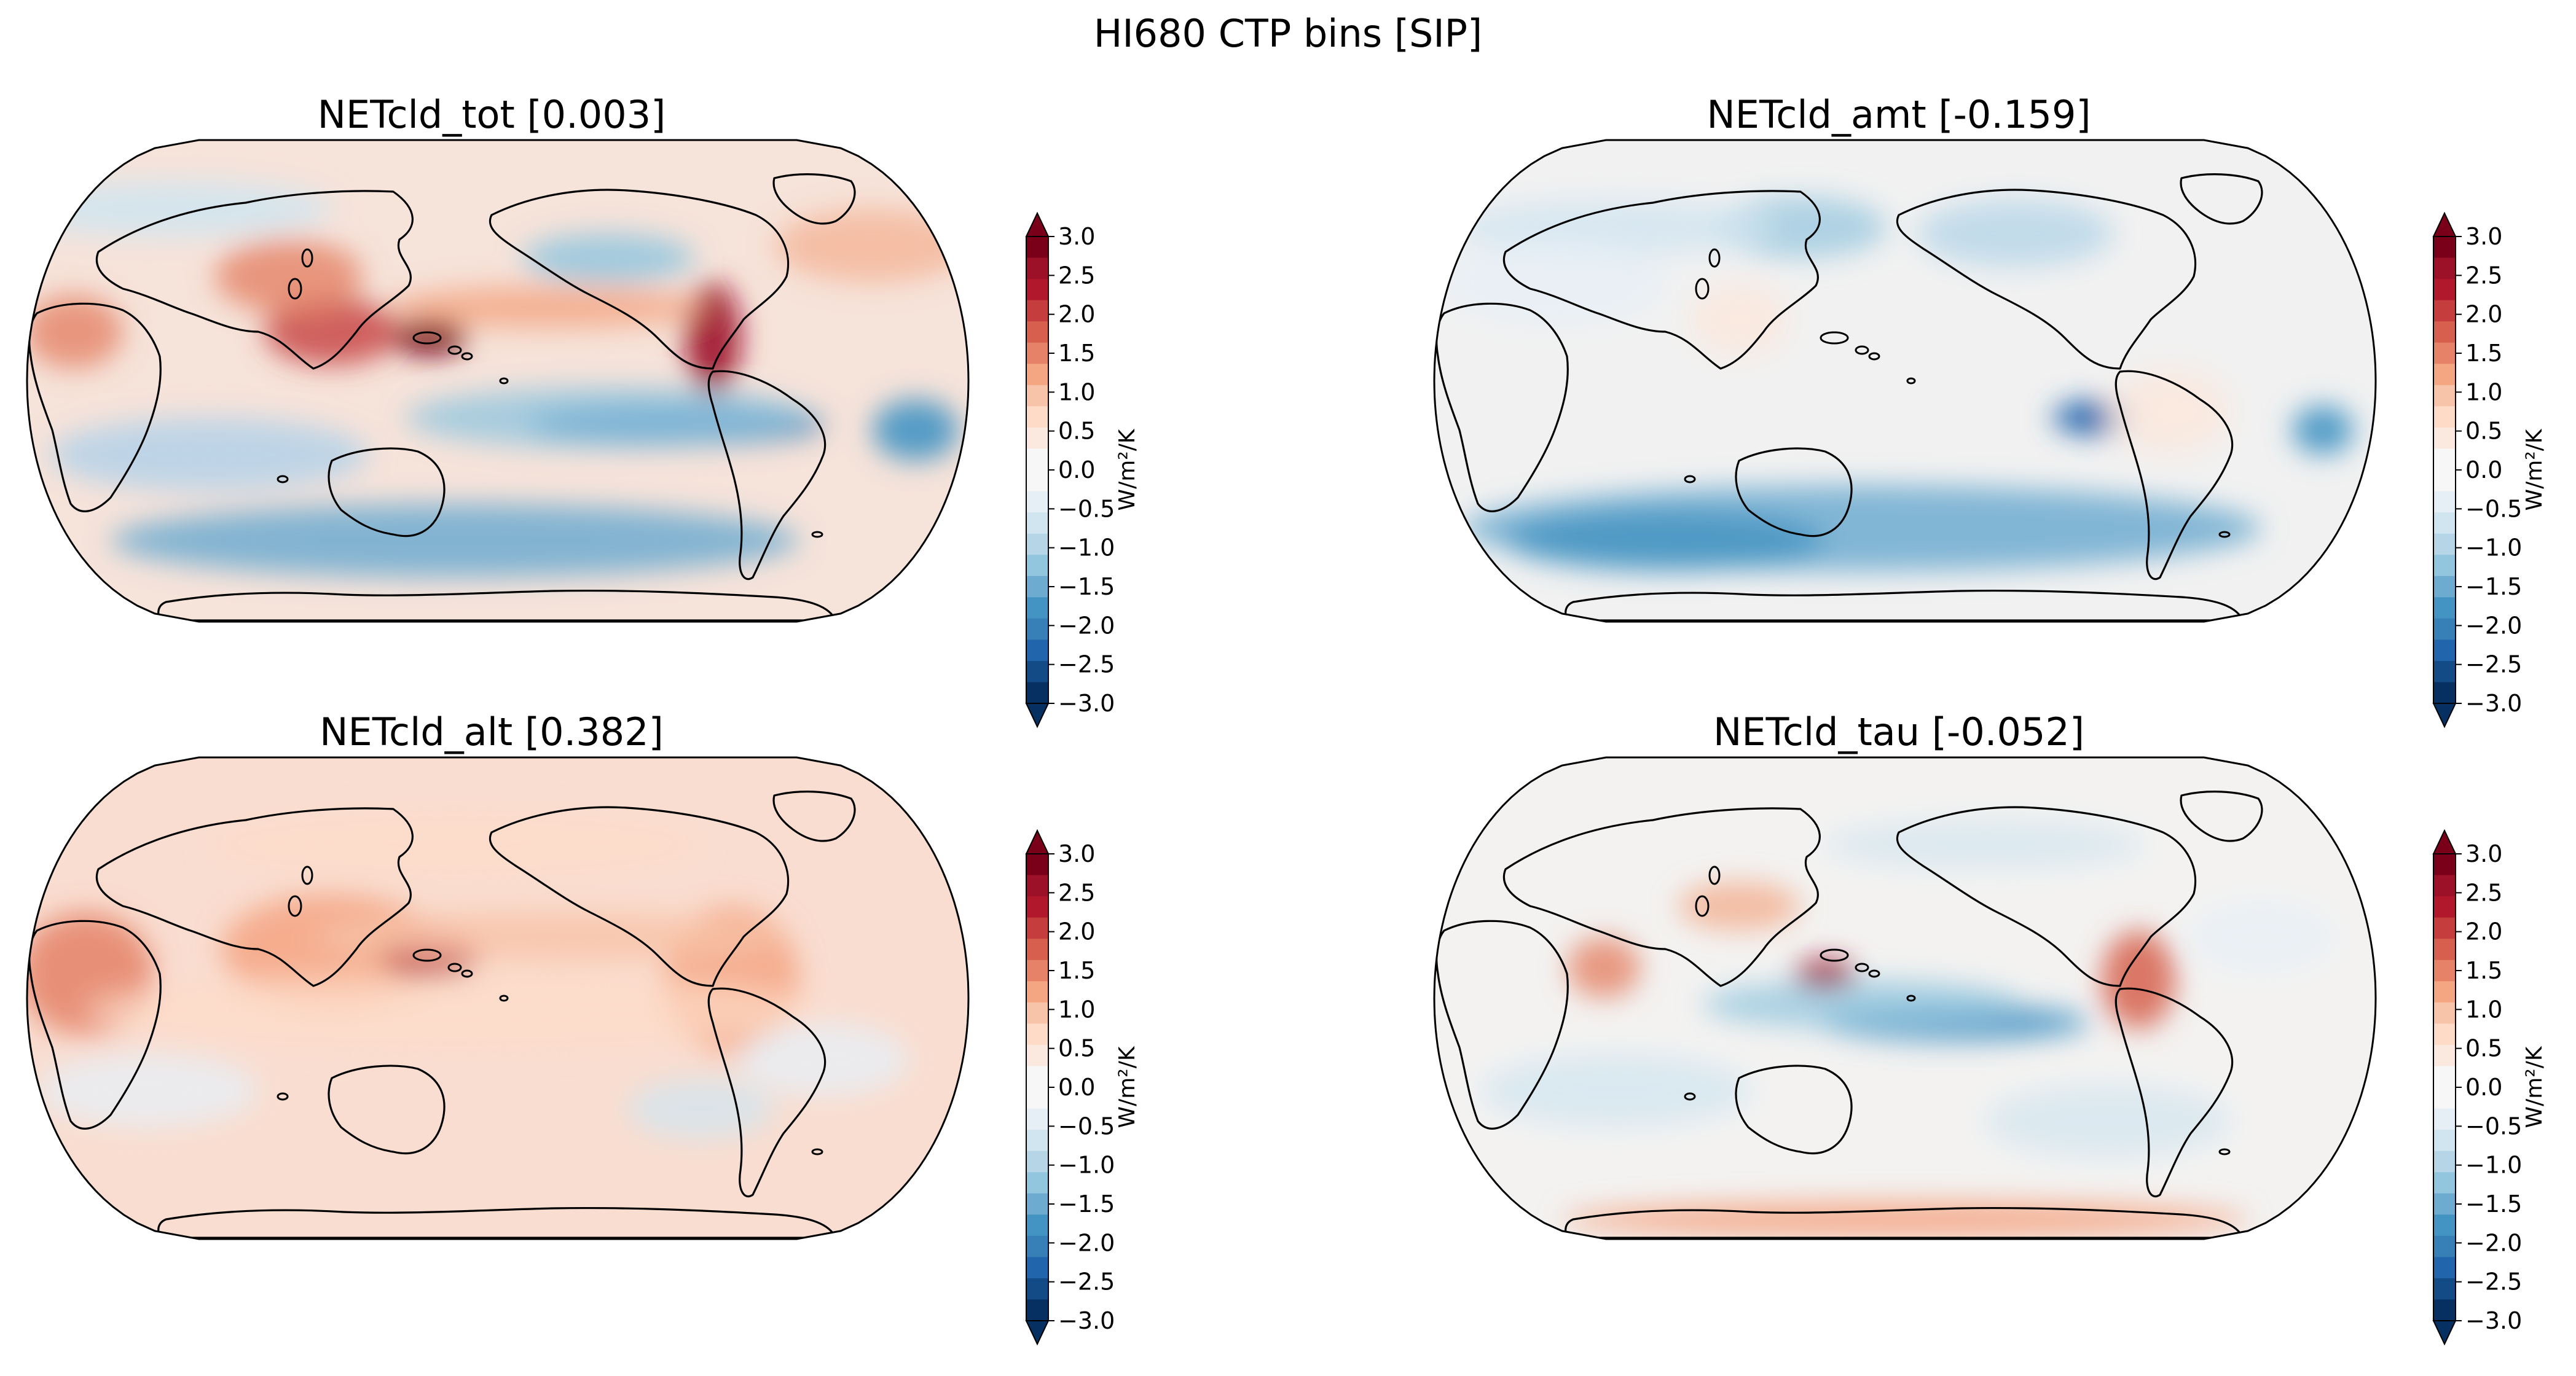  Describe the element at coordinates (2483, 432) in the screenshot. I see `colorbar-tick-label: 0.5` at that location.